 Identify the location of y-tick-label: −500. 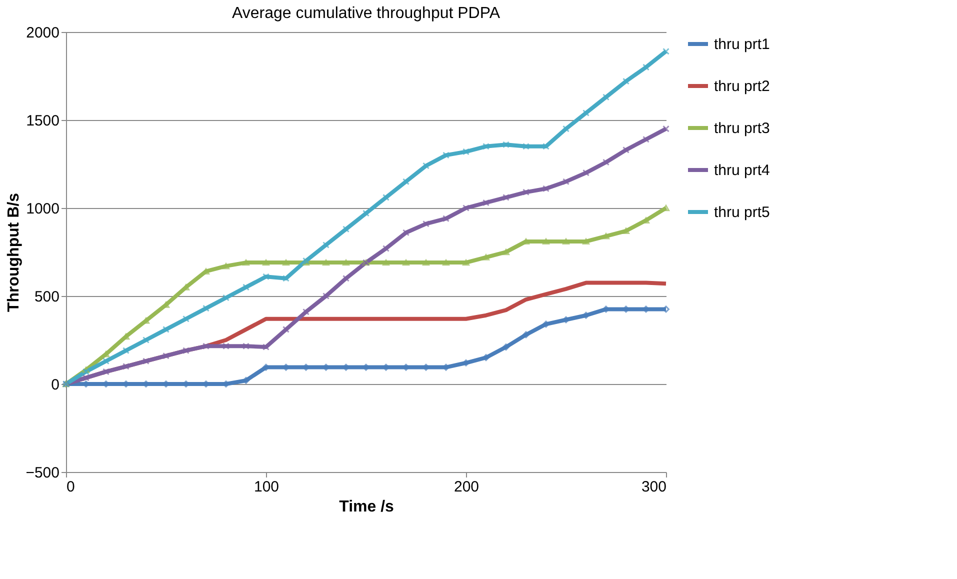
(43, 473).